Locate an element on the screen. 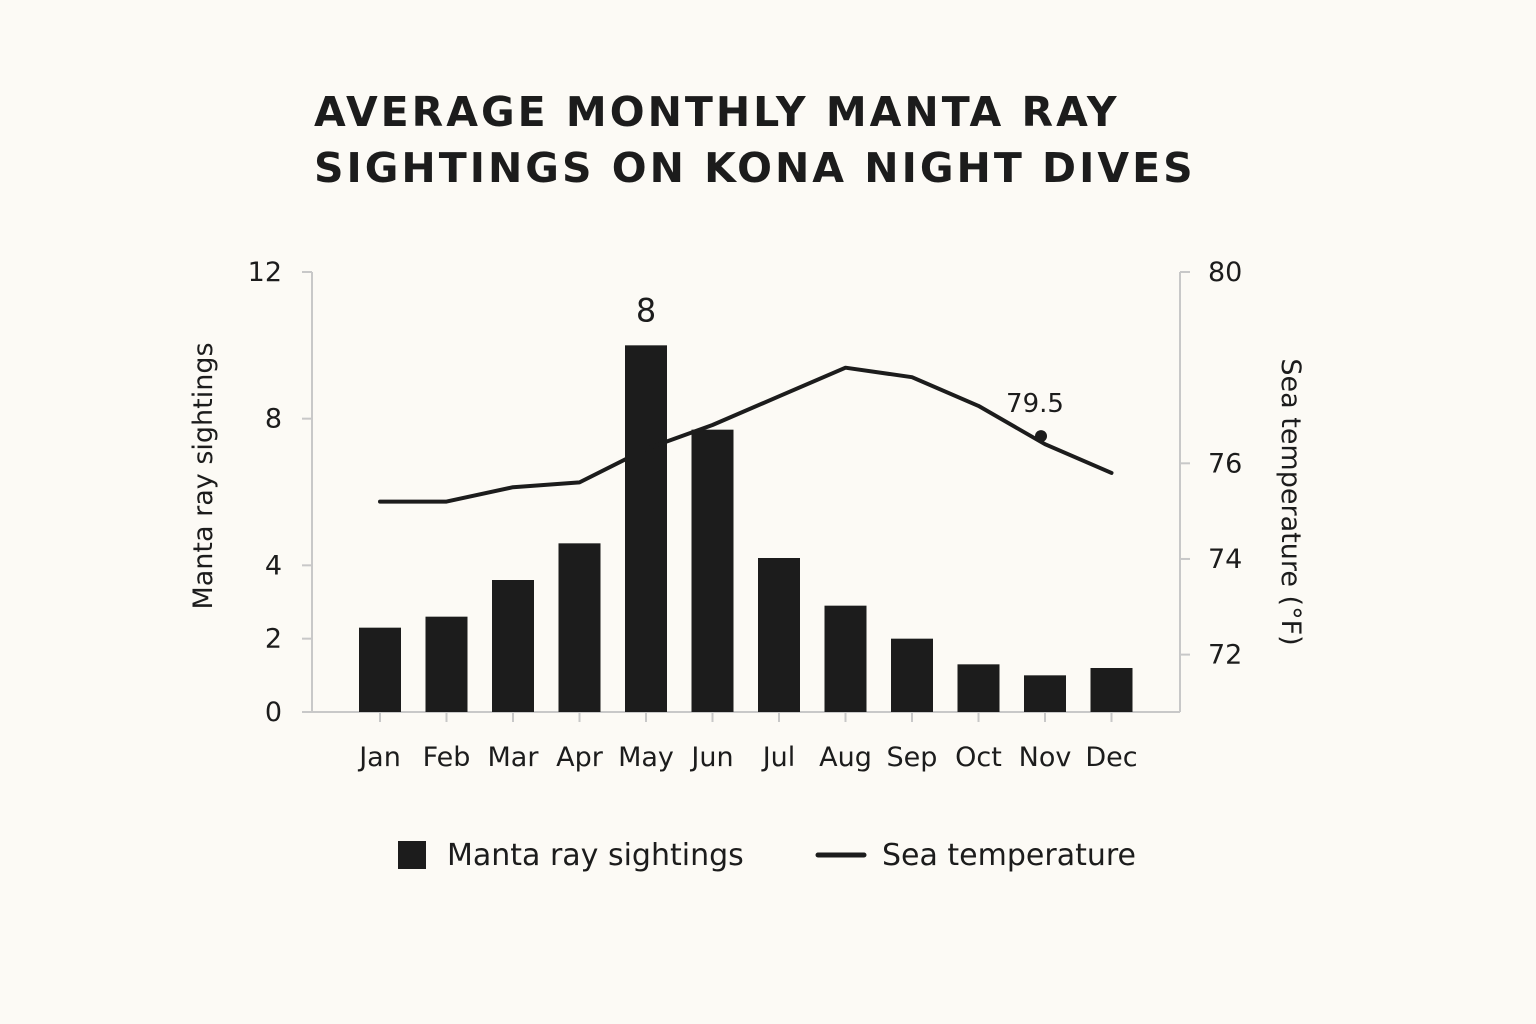  x-tick-label: Feb is located at coordinates (447, 757).